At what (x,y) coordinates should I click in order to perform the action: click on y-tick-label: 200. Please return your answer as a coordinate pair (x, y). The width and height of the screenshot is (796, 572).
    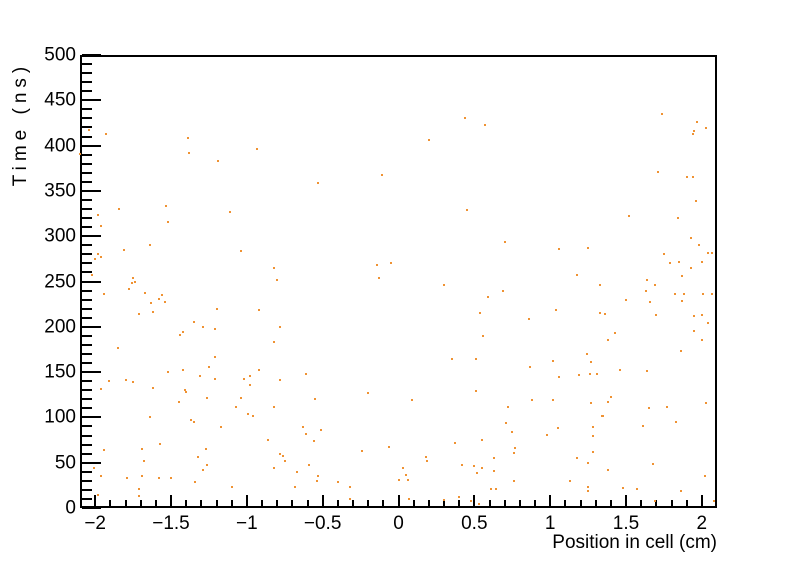
    Looking at the image, I should click on (60, 327).